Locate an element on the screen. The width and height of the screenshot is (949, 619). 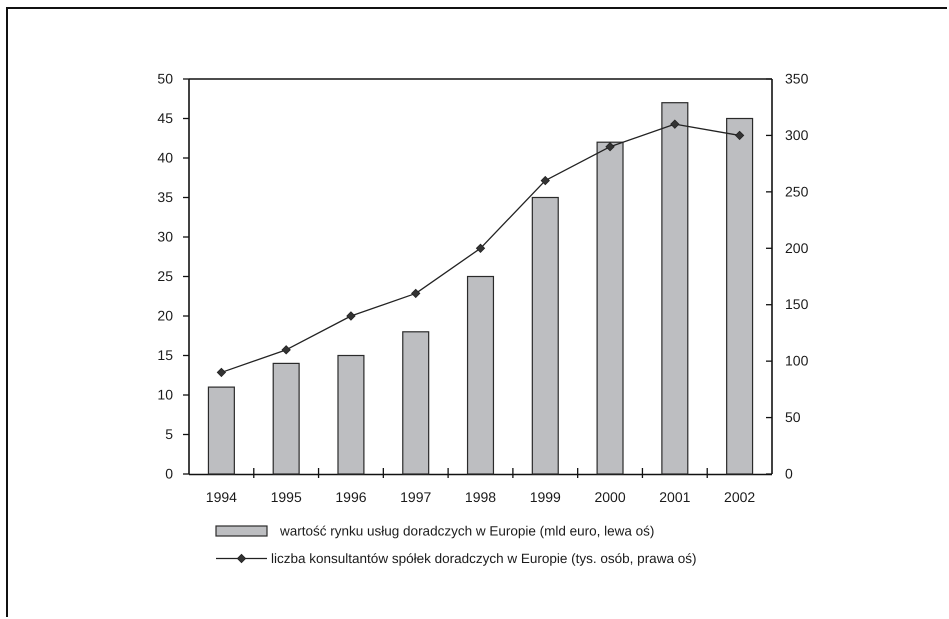
y-tick-label: 15 is located at coordinates (165, 354).